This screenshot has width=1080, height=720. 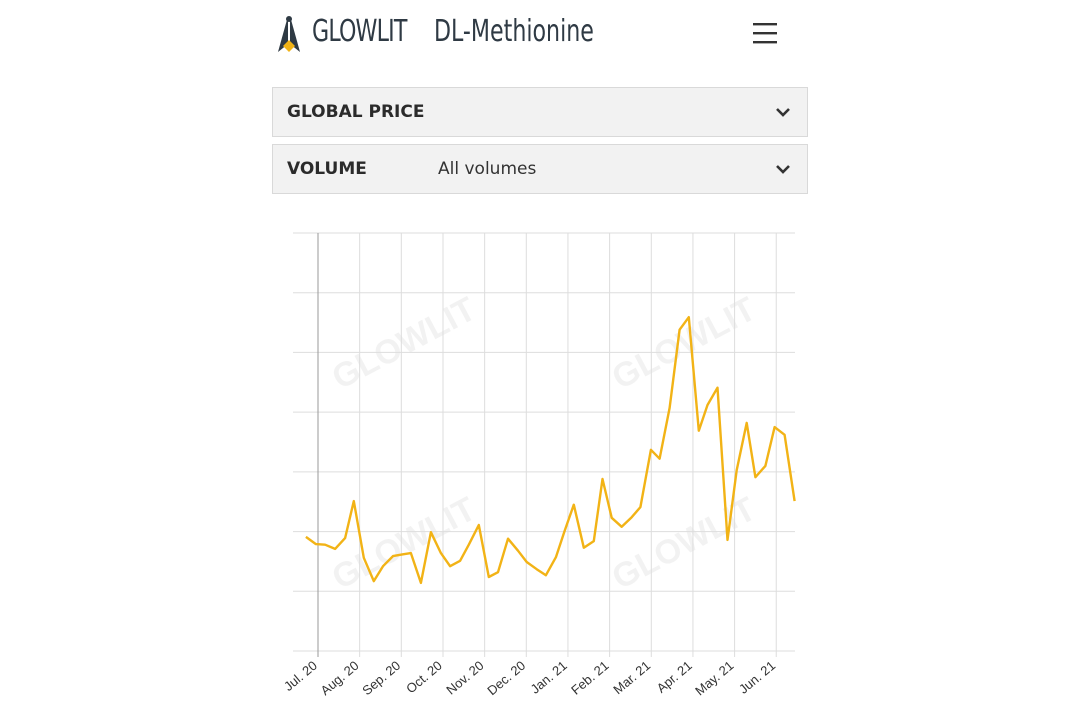 What do you see at coordinates (340, 678) in the screenshot?
I see `x-tick-label: Aug. 20` at bounding box center [340, 678].